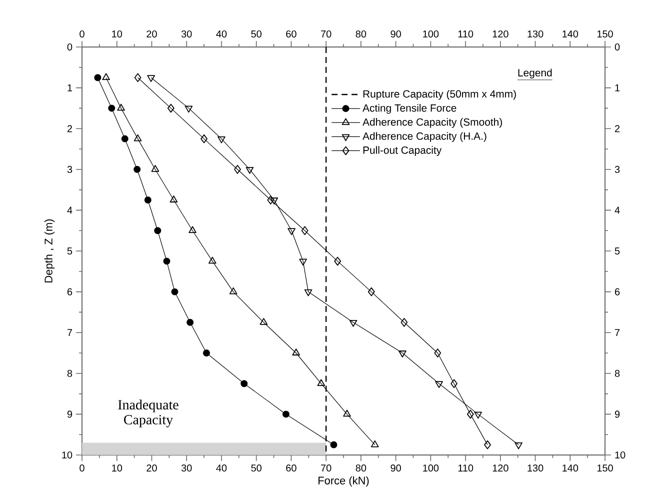 The width and height of the screenshot is (659, 490). Describe the element at coordinates (221, 34) in the screenshot. I see `x2-tick-label: 40` at that location.